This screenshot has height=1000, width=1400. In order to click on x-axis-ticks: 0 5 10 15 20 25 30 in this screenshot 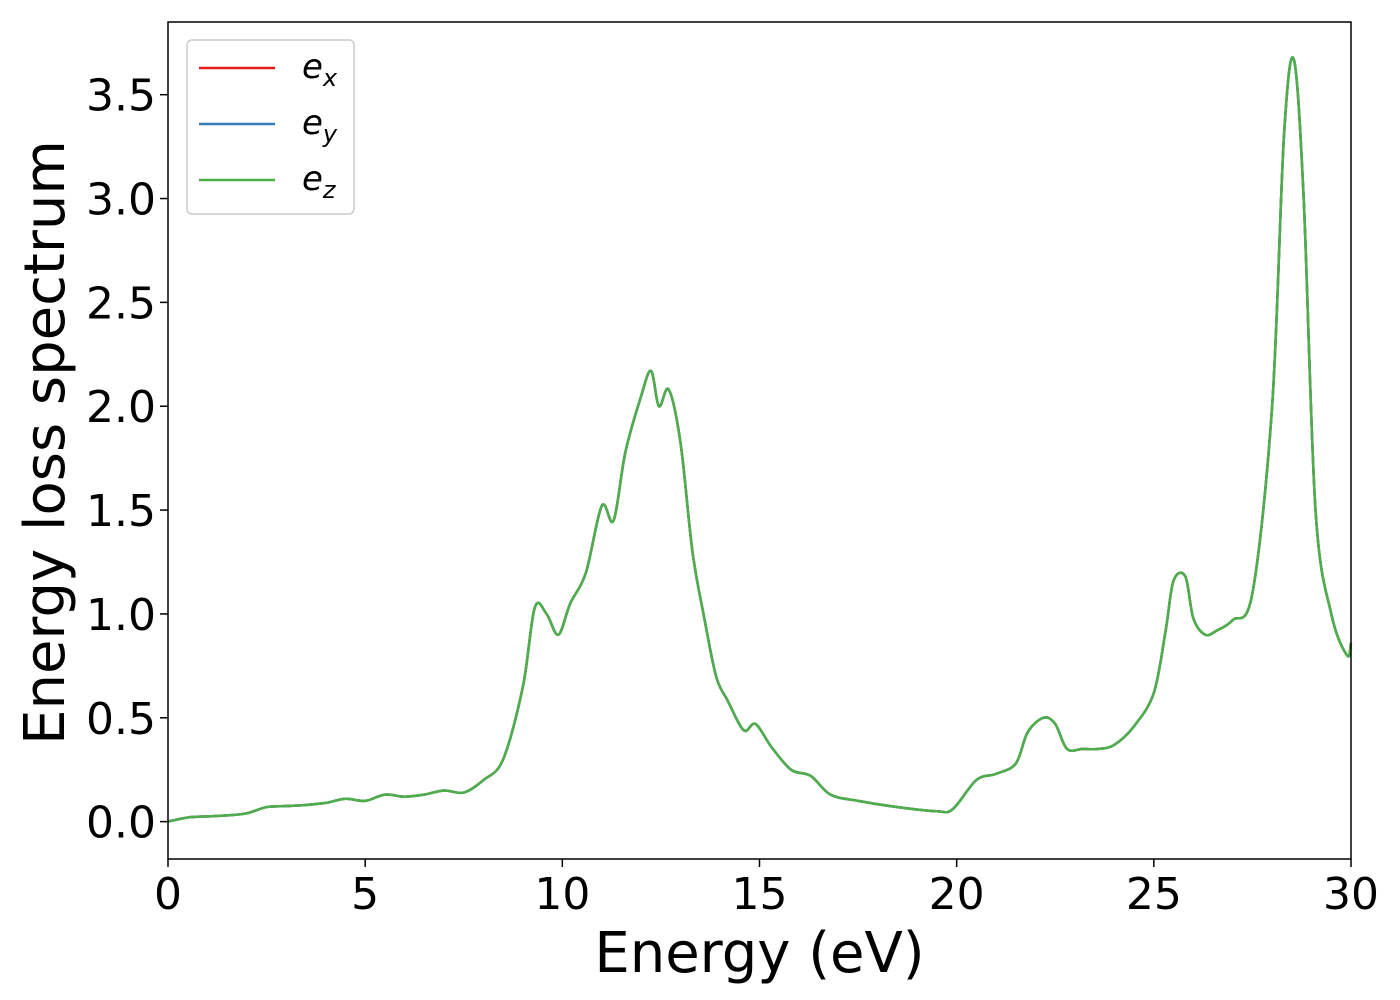, I will do `click(766, 889)`.